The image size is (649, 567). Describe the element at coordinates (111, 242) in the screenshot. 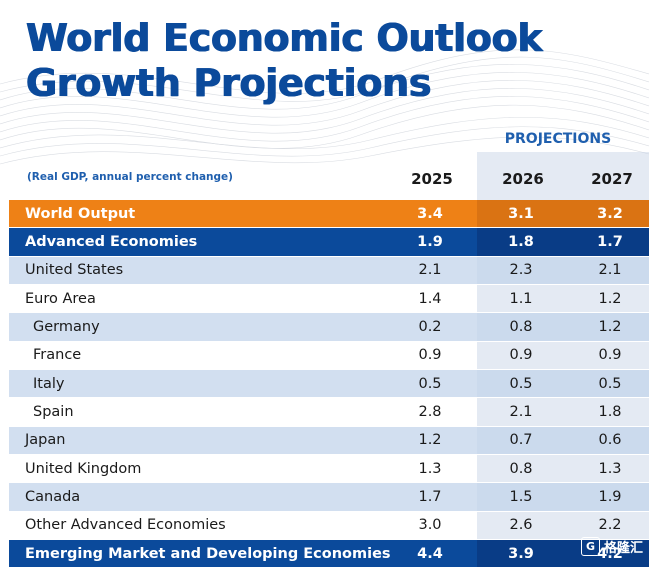

I see `row-label: Advanced Economies` at that location.